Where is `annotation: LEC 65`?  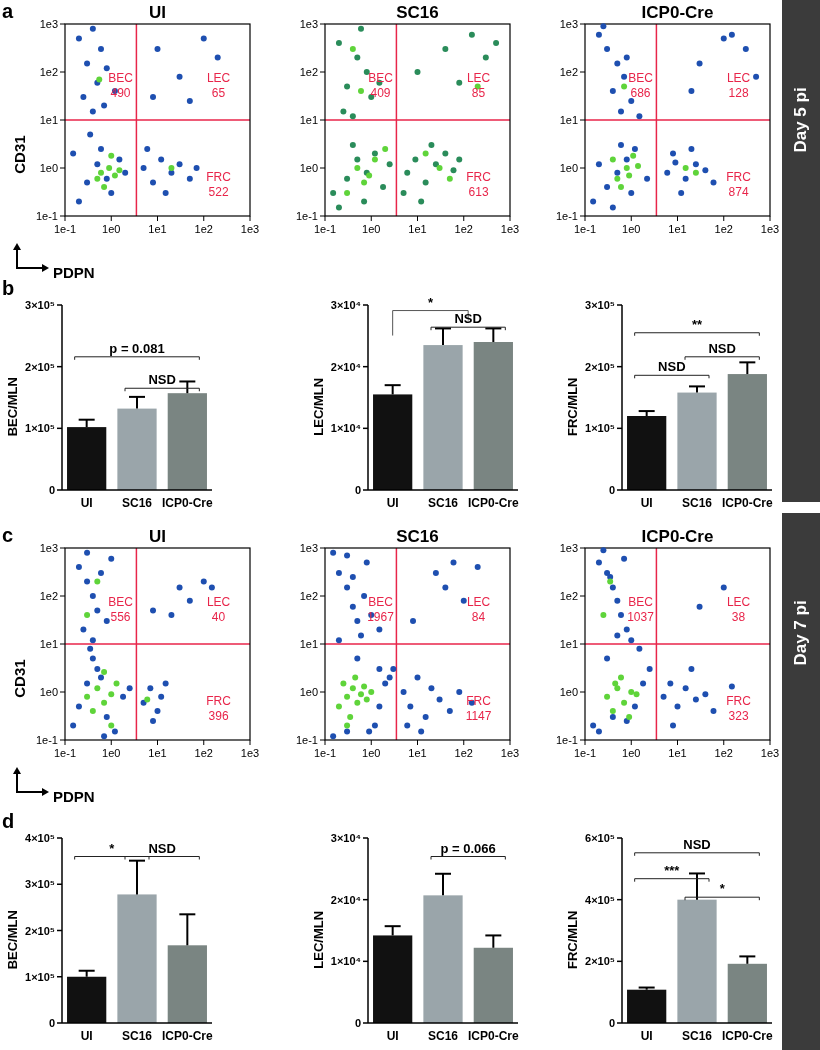 annotation: LEC 65 is located at coordinates (218, 85).